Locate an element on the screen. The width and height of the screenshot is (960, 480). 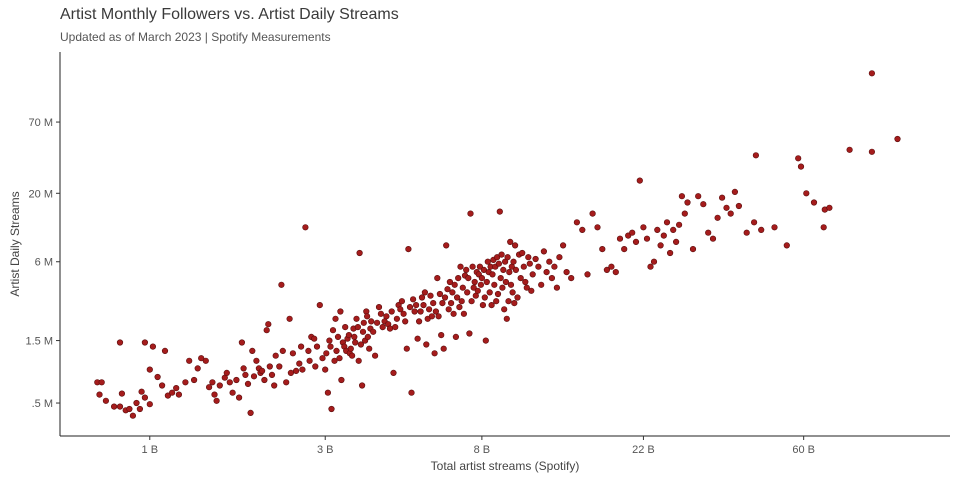
x-tick-label: 60 B is located at coordinates (803, 450).